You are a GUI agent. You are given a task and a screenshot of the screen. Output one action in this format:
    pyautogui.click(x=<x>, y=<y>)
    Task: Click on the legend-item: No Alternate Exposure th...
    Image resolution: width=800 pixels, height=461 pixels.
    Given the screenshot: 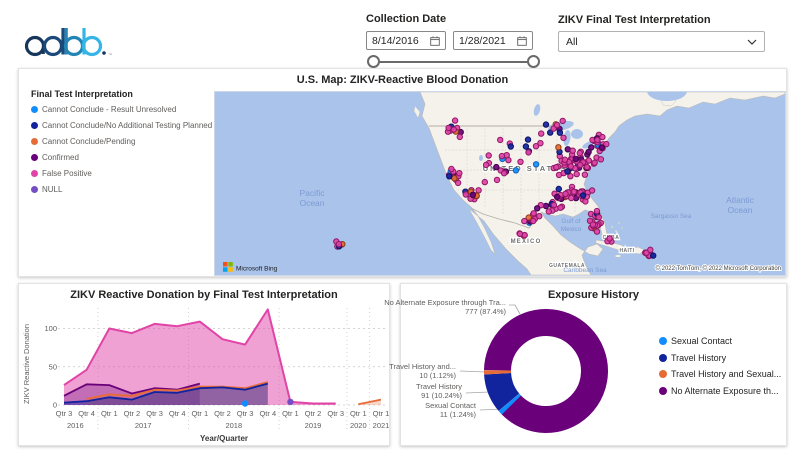 What is the action you would take?
    pyautogui.click(x=720, y=391)
    